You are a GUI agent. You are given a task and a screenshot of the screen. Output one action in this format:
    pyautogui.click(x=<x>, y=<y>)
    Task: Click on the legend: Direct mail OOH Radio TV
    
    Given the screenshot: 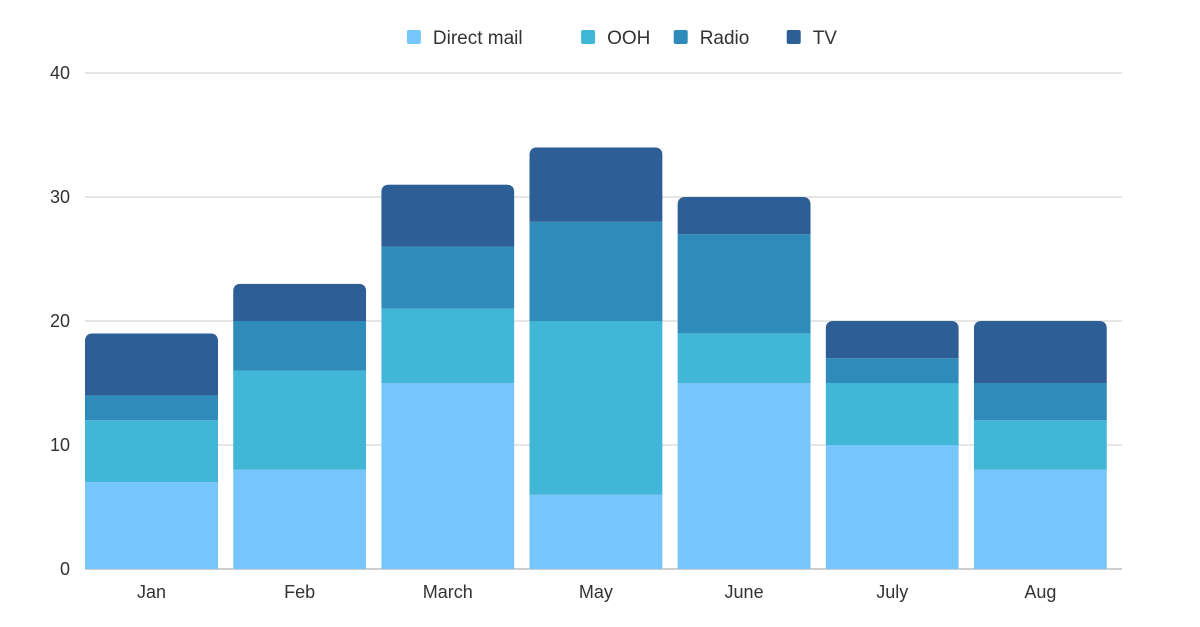 What is the action you would take?
    pyautogui.click(x=622, y=38)
    